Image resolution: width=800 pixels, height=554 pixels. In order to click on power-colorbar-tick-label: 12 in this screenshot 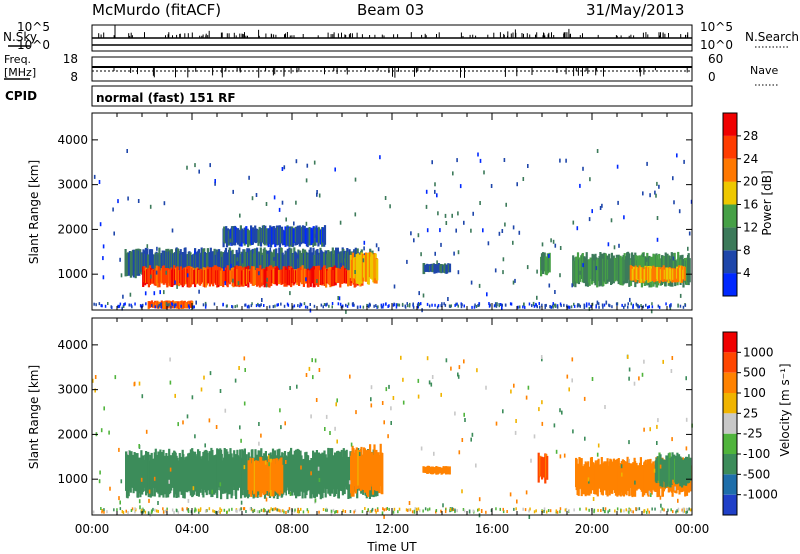, I will do `click(750, 227)`.